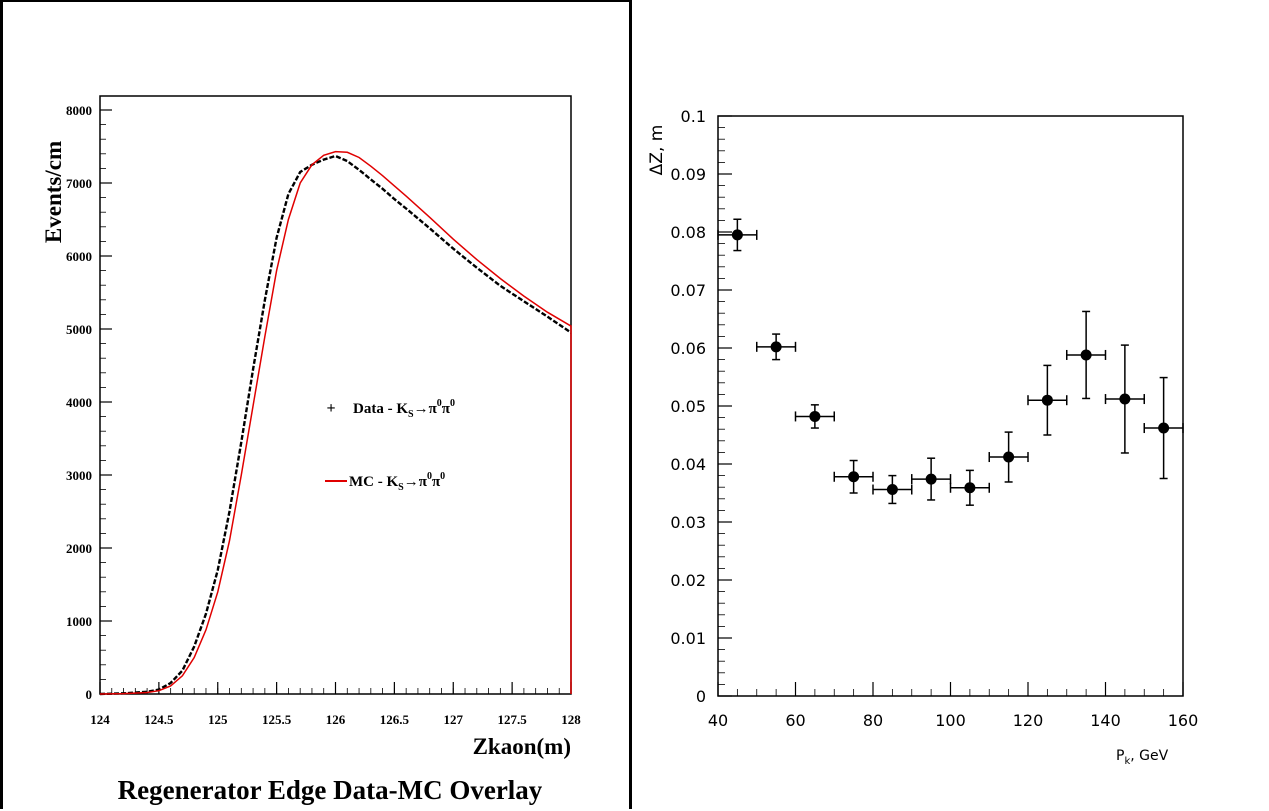 Image resolution: width=1269 pixels, height=811 pixels. What do you see at coordinates (513, 719) in the screenshot?
I see `x-tick-label: 127.5` at bounding box center [513, 719].